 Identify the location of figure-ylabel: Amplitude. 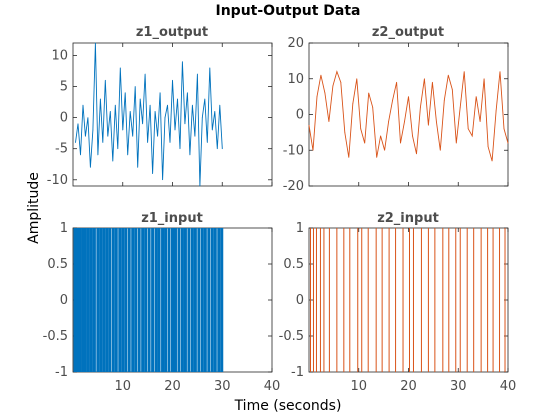
(34, 208).